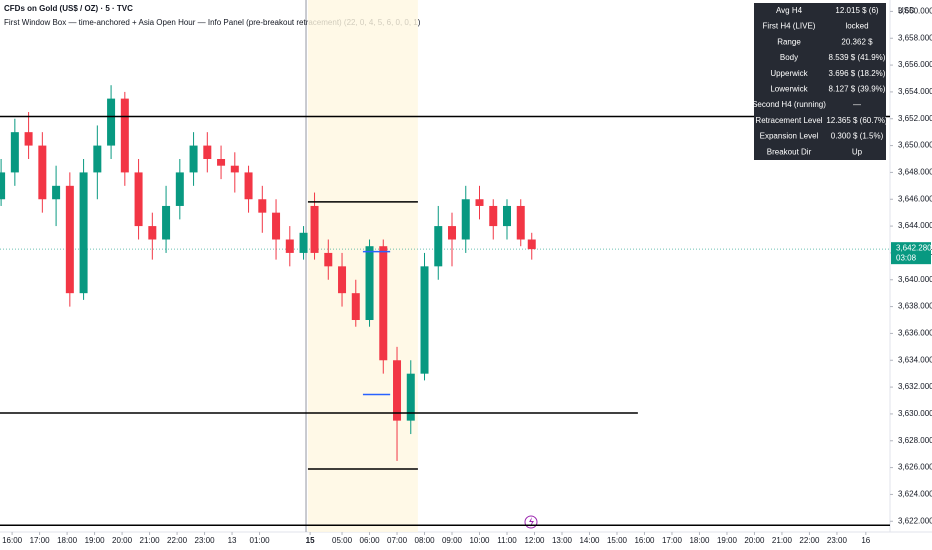  I want to click on currency-label: USD, so click(906, 10).